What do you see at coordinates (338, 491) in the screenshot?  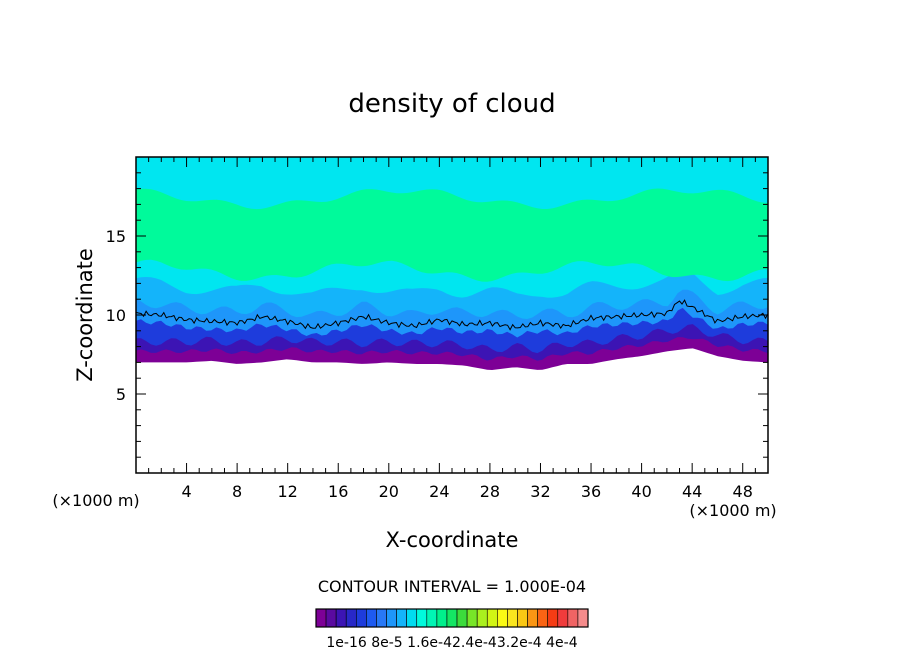 I see `x-tick-label: 16` at bounding box center [338, 491].